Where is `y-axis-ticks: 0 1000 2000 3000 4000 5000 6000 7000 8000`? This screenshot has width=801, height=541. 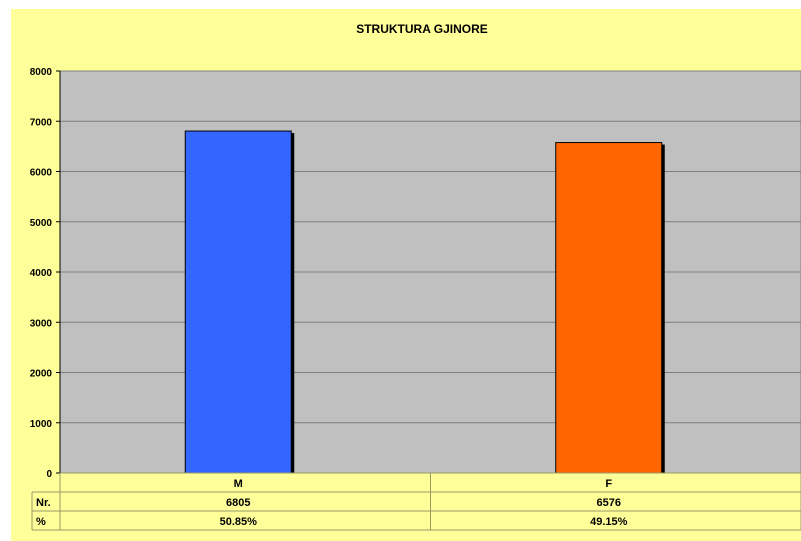
y-axis-ticks: 0 1000 2000 3000 4000 5000 6000 7000 8000 is located at coordinates (45, 273).